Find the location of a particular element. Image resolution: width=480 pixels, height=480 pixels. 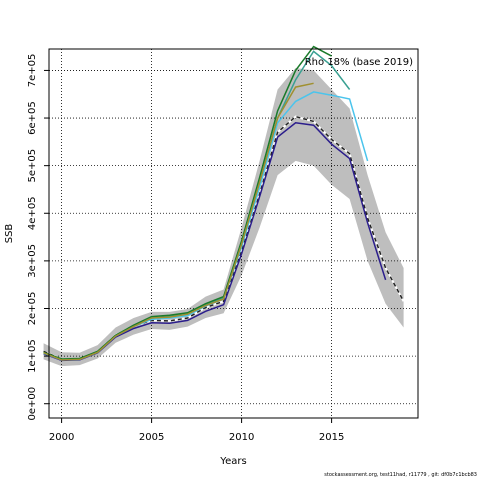

x-tick-label: 2010 is located at coordinates (241, 437).